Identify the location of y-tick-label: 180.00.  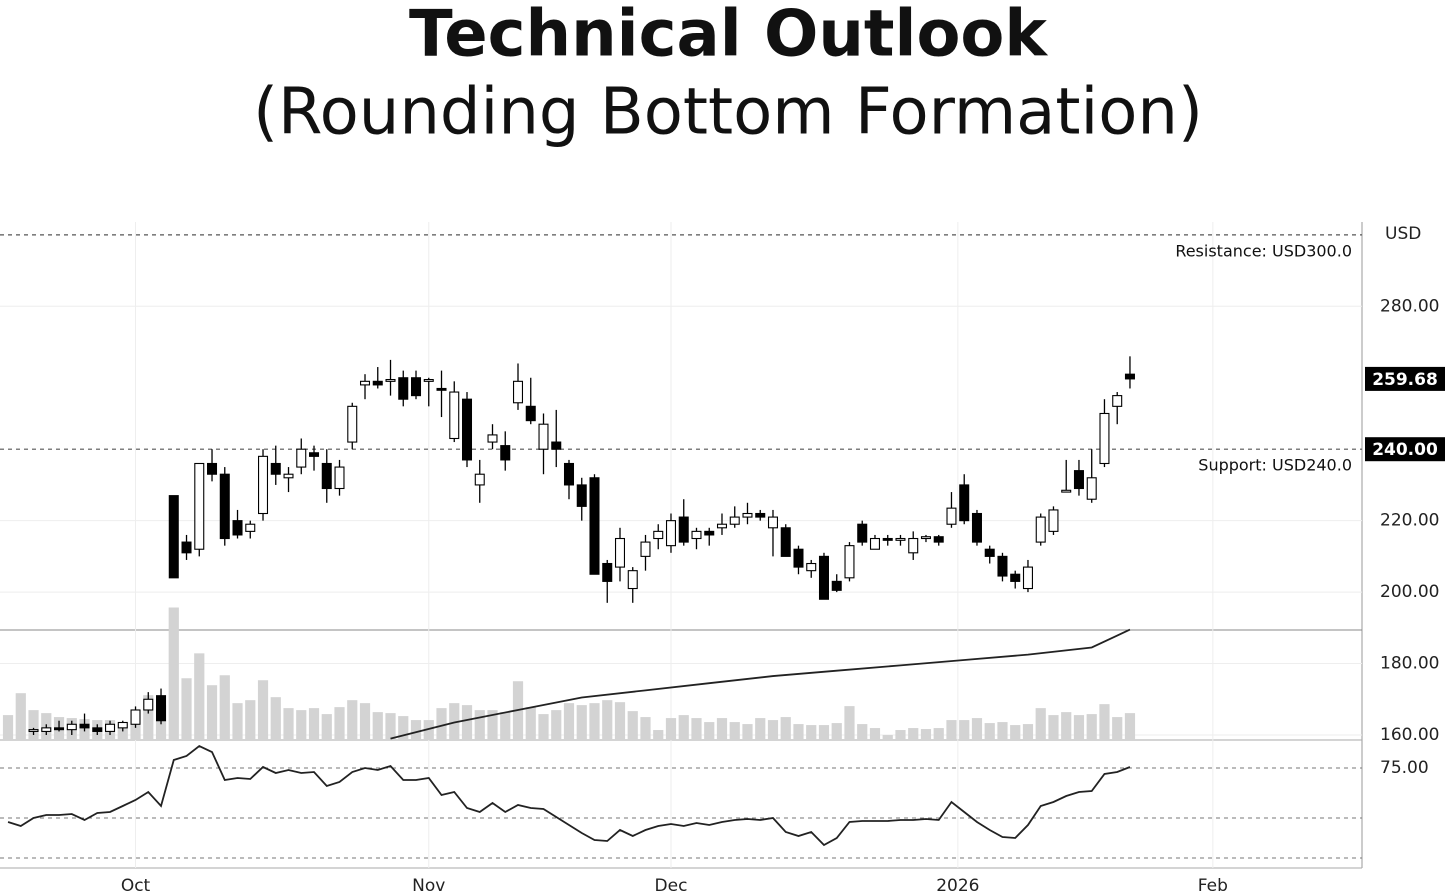
(1409, 664).